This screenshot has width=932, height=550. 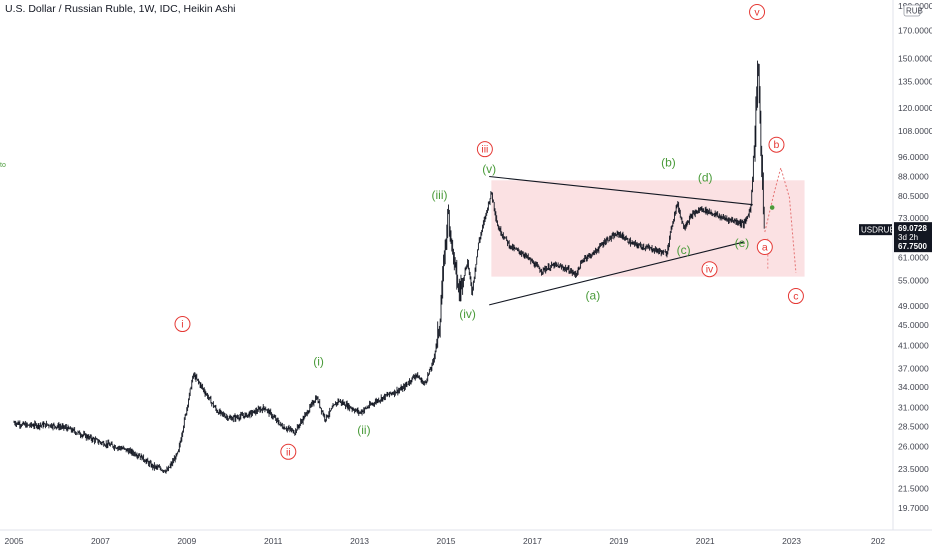 I want to click on wave-label-green: (e), so click(x=742, y=243).